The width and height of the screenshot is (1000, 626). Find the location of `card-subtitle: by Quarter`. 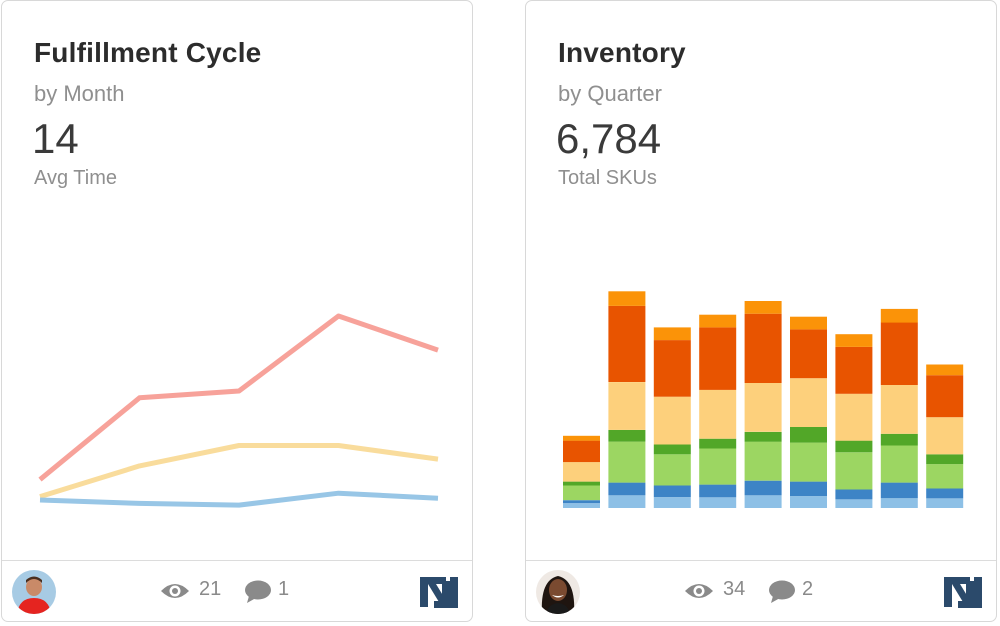

card-subtitle: by Quarter is located at coordinates (610, 93).